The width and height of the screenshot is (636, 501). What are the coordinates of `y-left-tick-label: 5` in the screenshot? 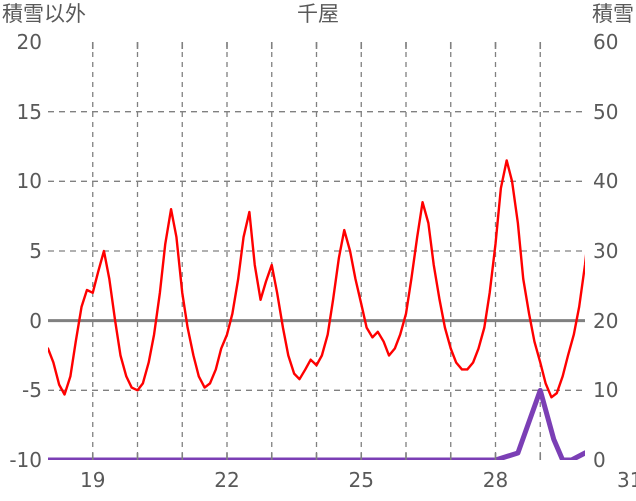 It's located at (35, 251).